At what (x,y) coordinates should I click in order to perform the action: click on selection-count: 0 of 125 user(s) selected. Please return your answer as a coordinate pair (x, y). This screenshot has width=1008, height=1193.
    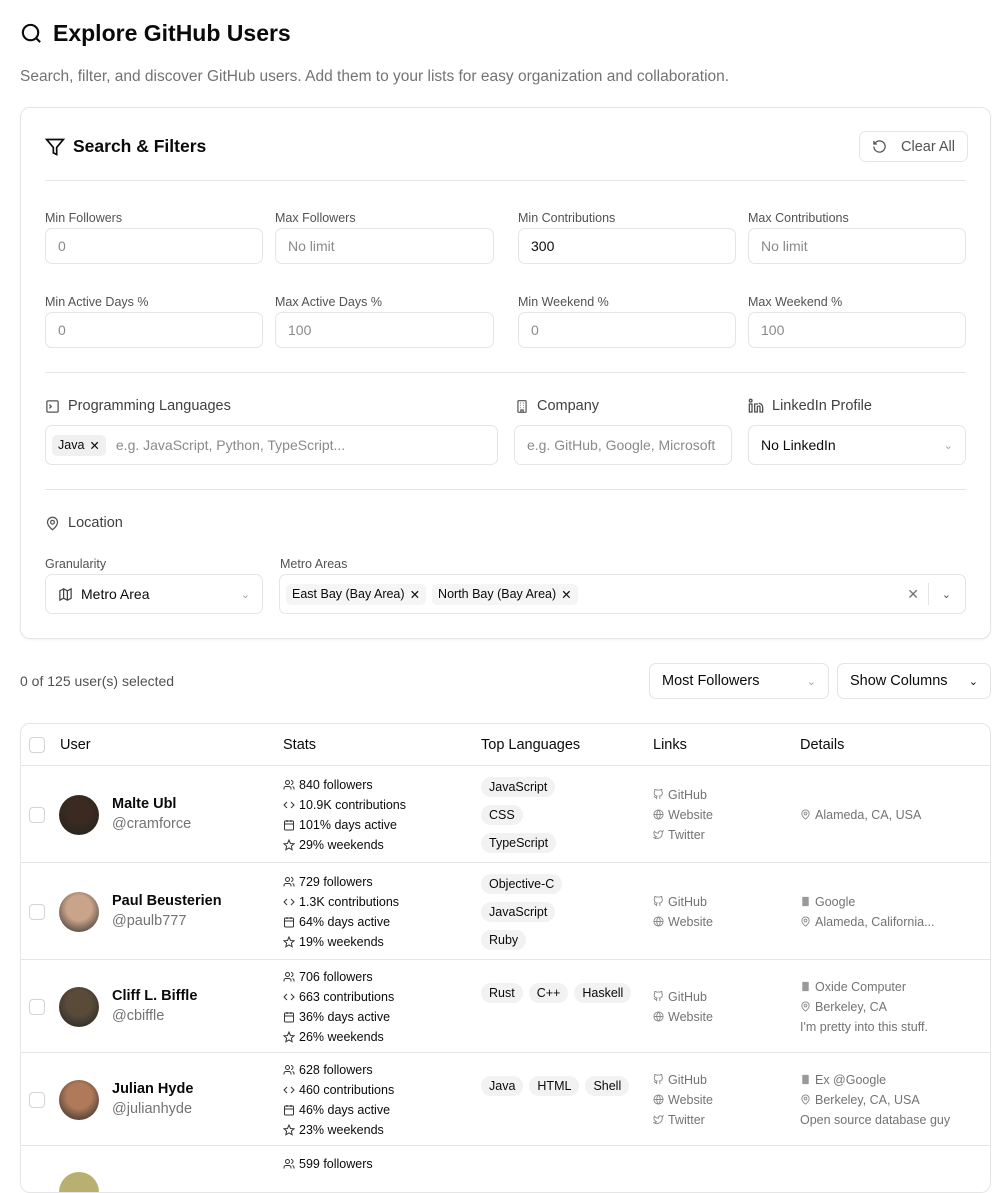
    Looking at the image, I should click on (97, 681).